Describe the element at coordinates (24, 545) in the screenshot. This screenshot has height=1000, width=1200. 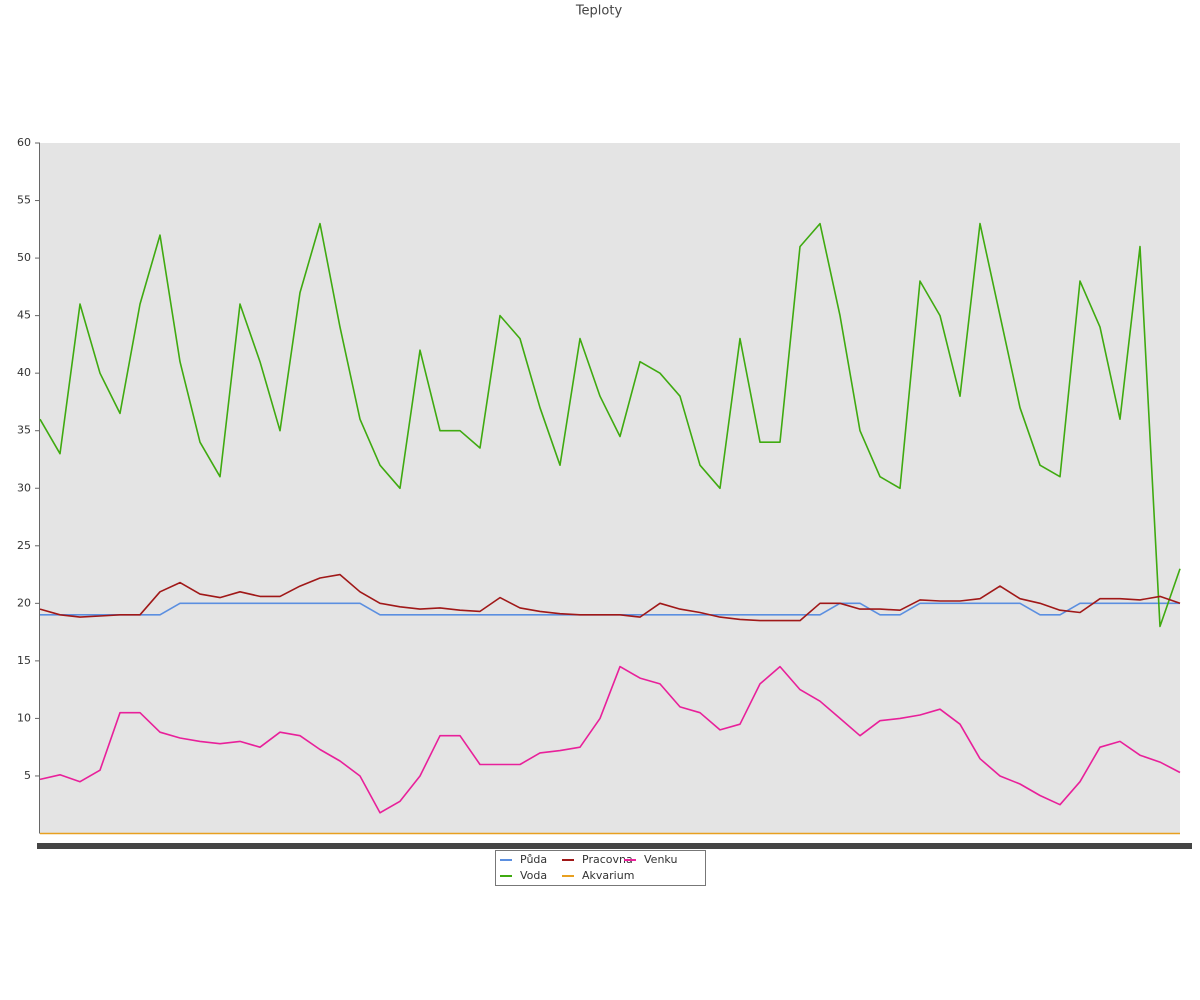
I see `y-tick-label: 25` at that location.